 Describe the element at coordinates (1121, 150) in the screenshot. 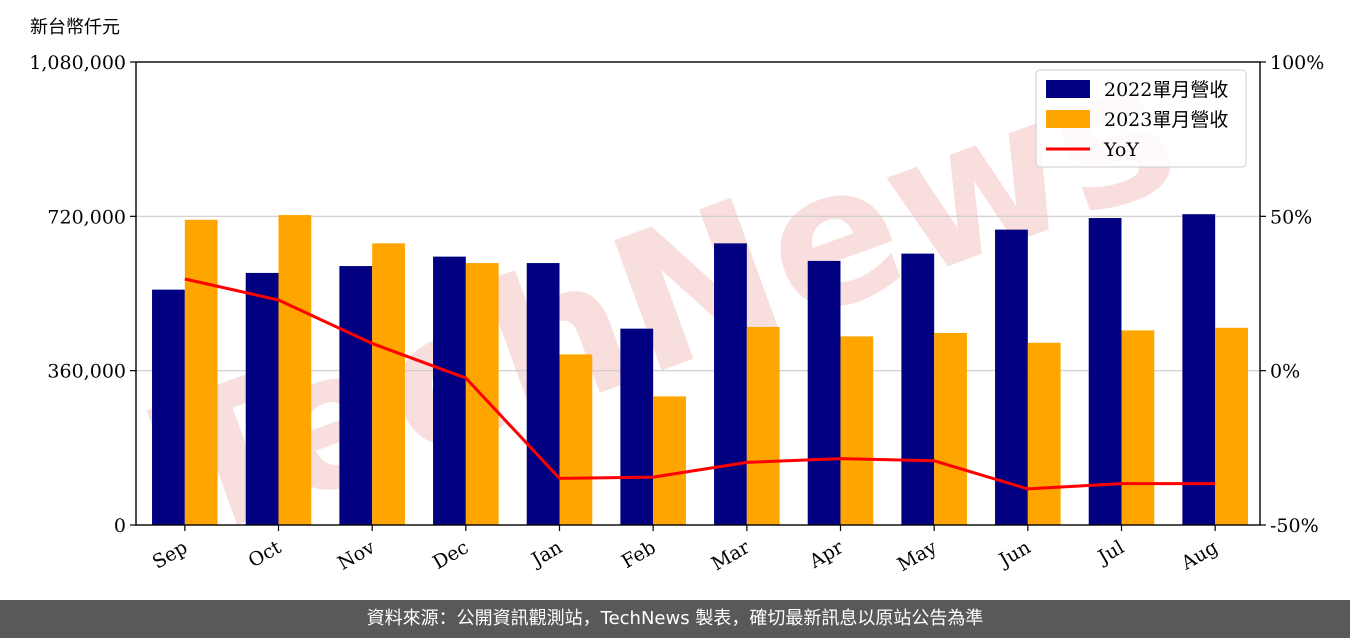

I see `legend-label: YoY` at that location.